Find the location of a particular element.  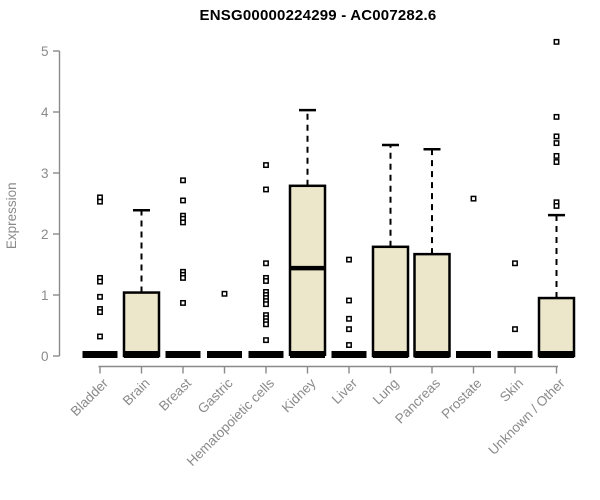

x-tick-label-breast: Breast is located at coordinates (175, 394).